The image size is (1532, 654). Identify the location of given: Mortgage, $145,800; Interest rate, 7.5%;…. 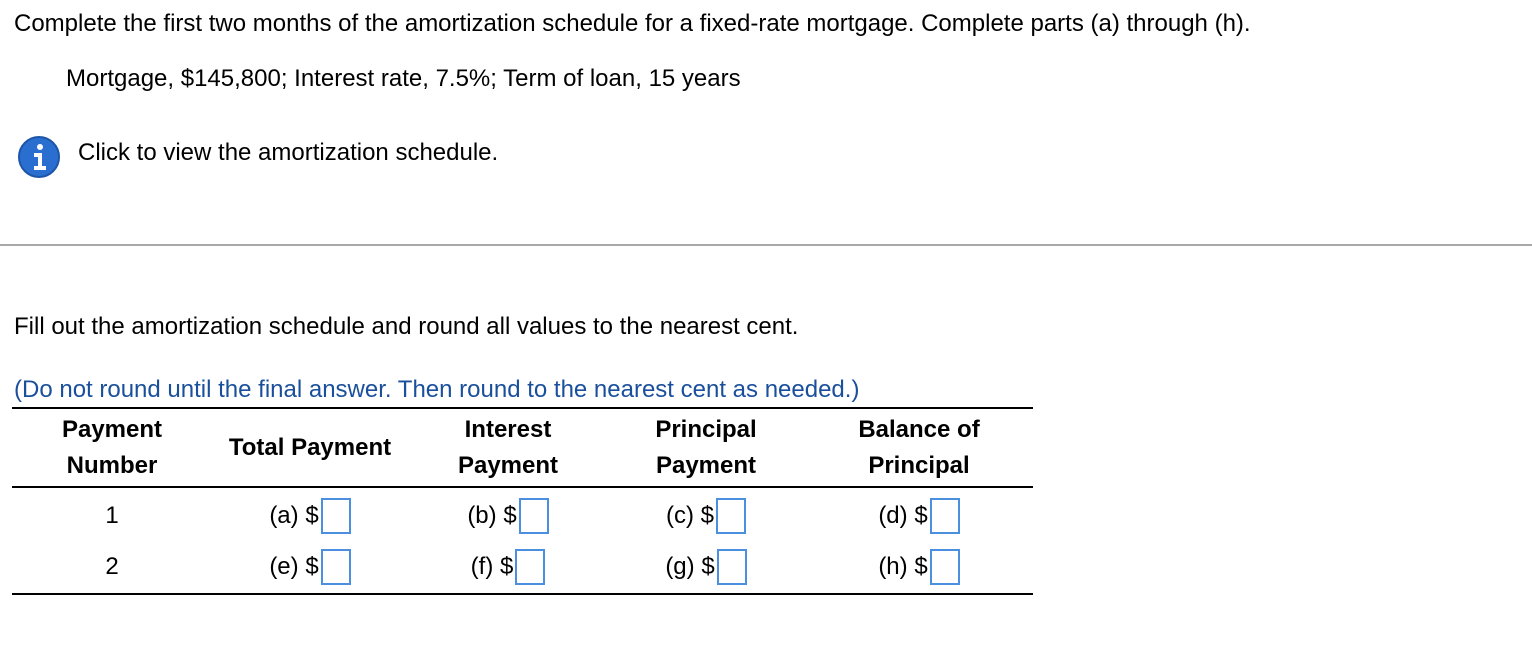
(403, 78).